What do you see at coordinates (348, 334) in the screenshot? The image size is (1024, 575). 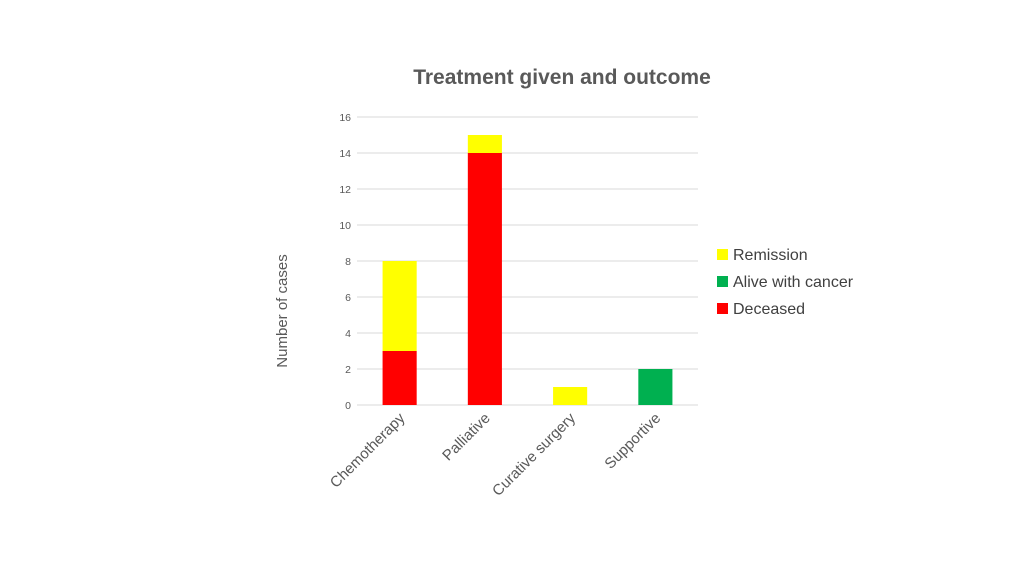 I see `y-tick-label: 4` at bounding box center [348, 334].